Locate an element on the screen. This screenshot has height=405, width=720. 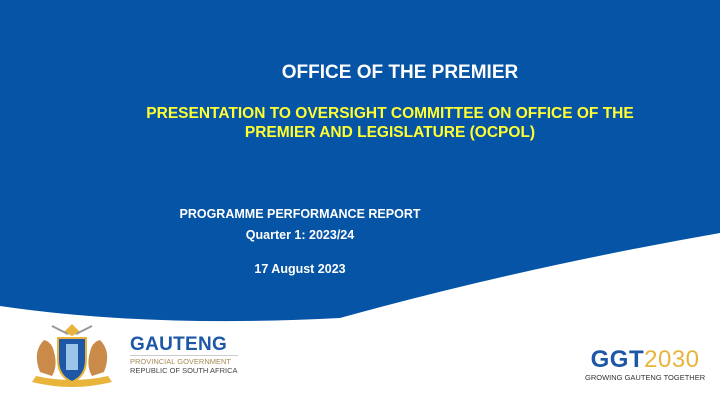
presentation-date: 17 August 2023 is located at coordinates (300, 269).